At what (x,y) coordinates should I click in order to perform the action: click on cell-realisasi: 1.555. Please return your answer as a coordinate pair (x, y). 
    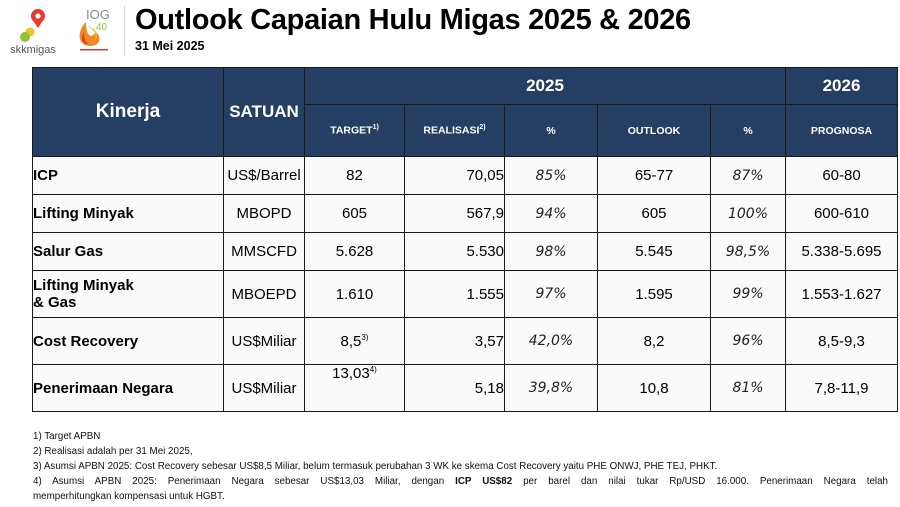
    Looking at the image, I should click on (454, 294).